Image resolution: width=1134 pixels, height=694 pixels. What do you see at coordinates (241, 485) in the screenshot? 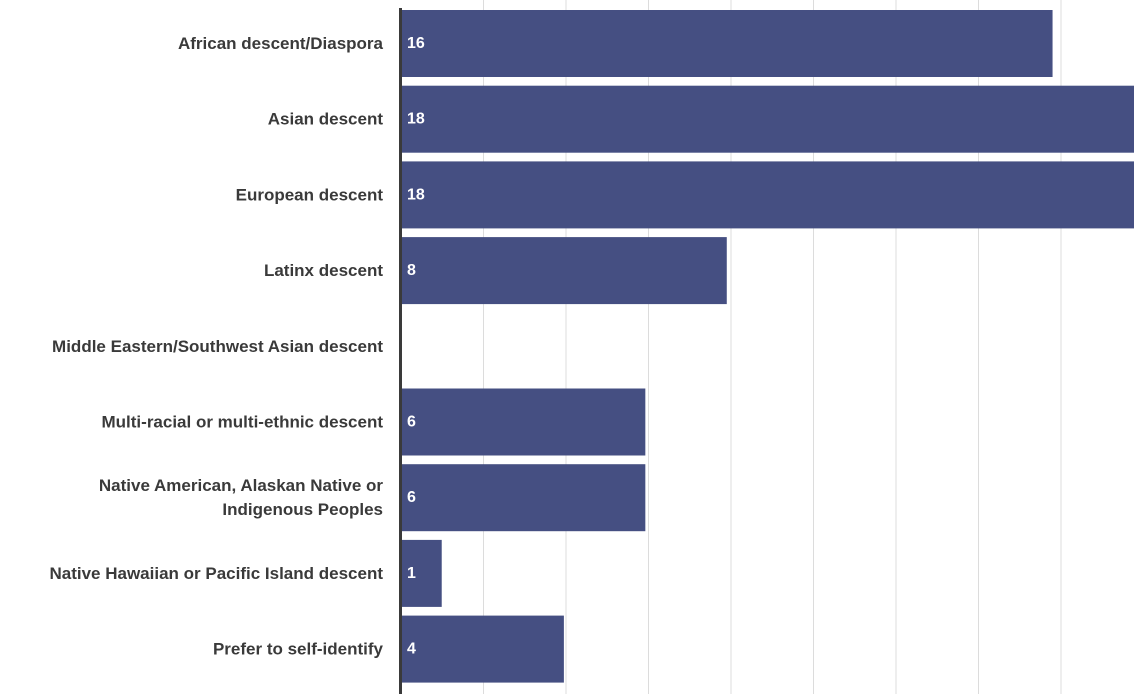
I see `category-label-line: Native American, Alaskan Native or` at bounding box center [241, 485].